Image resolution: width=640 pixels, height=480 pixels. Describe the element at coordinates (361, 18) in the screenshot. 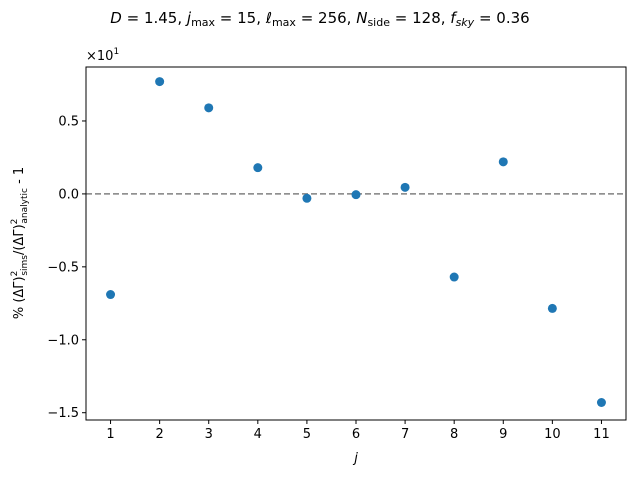

I see `title-n-symbol: N` at that location.